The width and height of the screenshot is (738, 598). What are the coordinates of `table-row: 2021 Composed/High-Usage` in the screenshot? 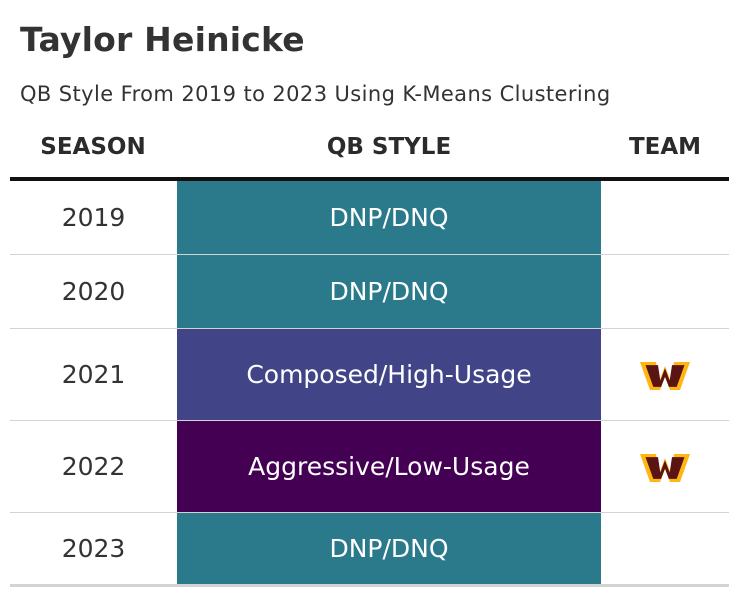 It's located at (369, 375).